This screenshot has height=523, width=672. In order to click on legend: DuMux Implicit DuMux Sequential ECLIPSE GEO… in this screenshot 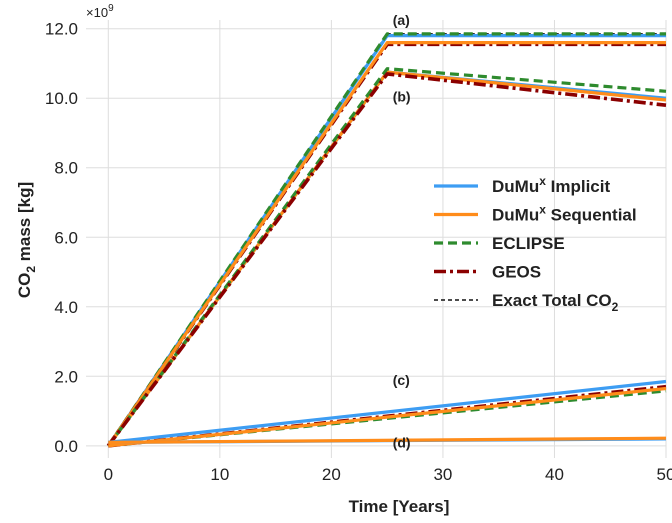, I will do `click(535, 244)`.